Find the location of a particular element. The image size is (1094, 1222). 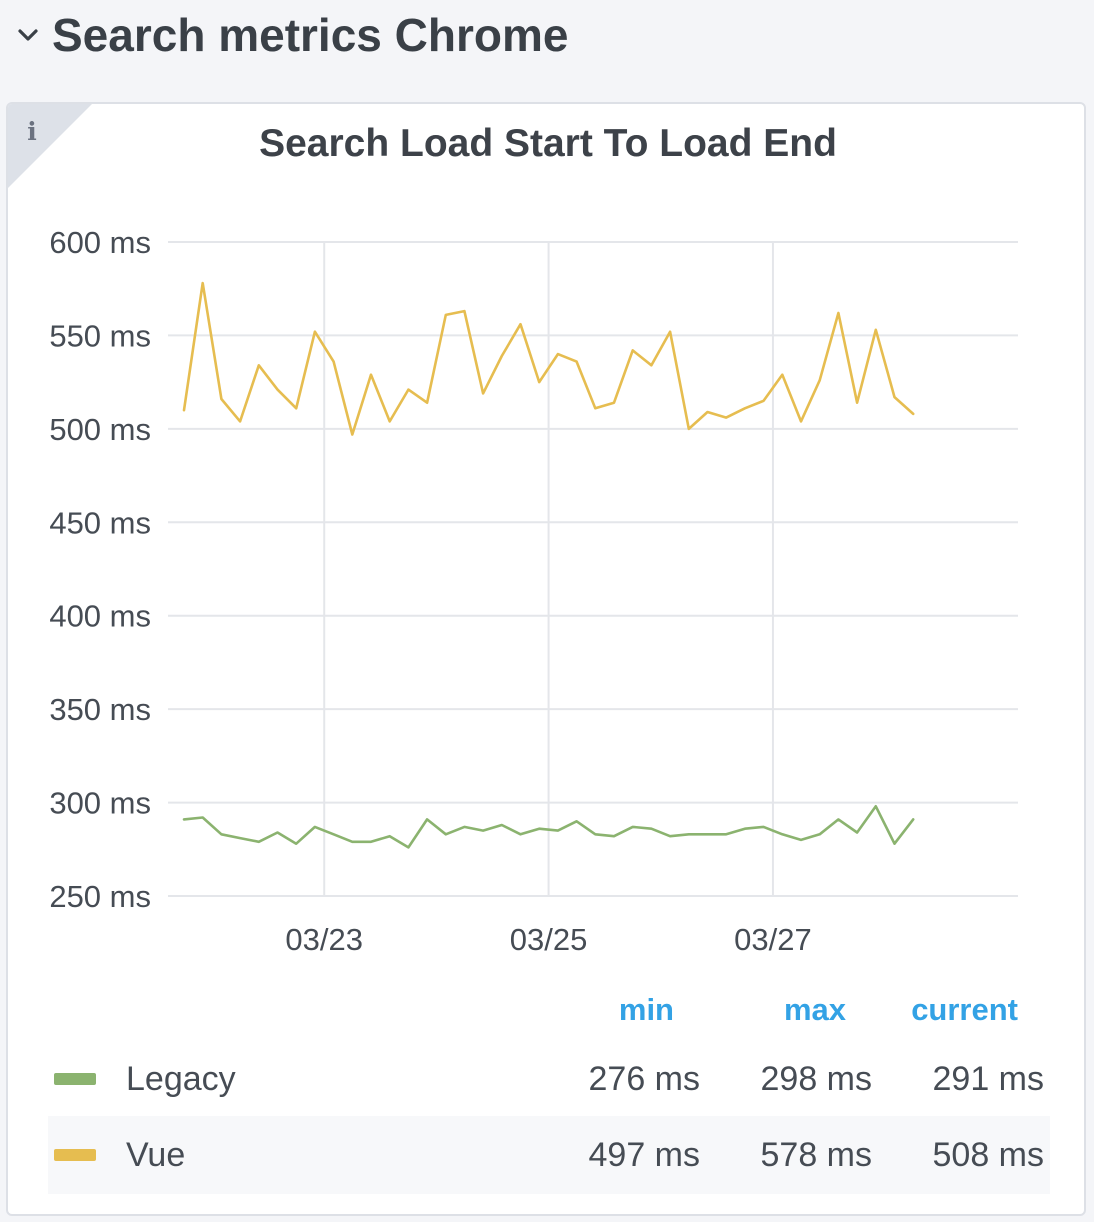

legend-header-min: min is located at coordinates (646, 1009).